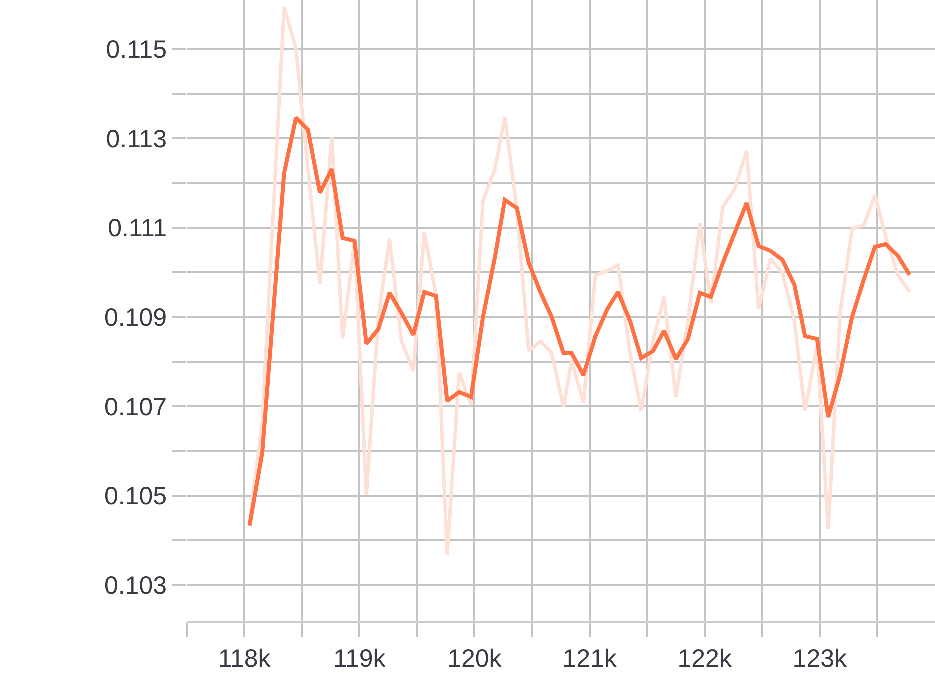 Image resolution: width=935 pixels, height=695 pixels. What do you see at coordinates (475, 659) in the screenshot?
I see `x-tick-label: 120k` at bounding box center [475, 659].